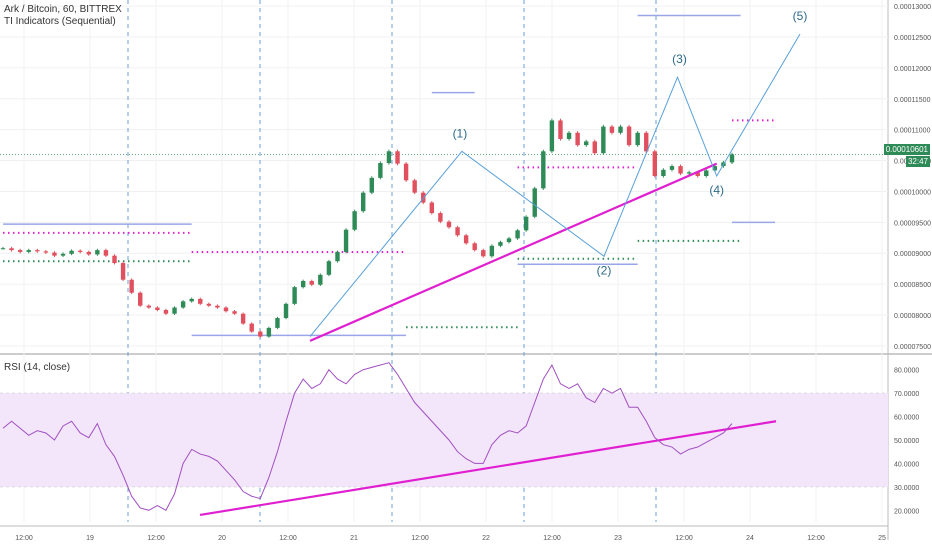  Describe the element at coordinates (513, 252) in the screenshot. I see `price-trend-line` at that location.